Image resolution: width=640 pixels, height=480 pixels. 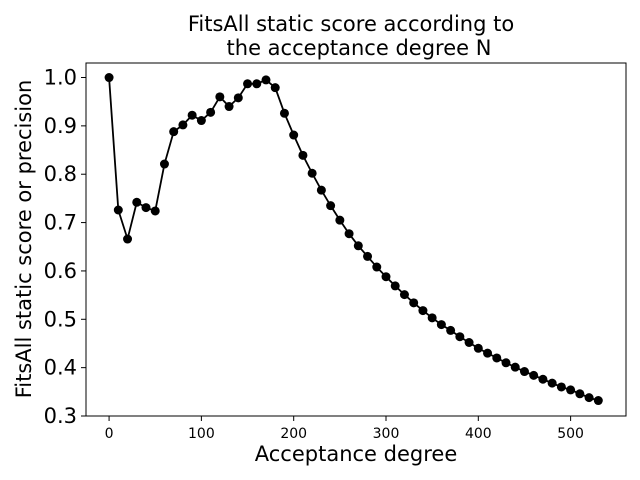 I want to click on y-tick-label: 0.9, so click(x=60, y=126).